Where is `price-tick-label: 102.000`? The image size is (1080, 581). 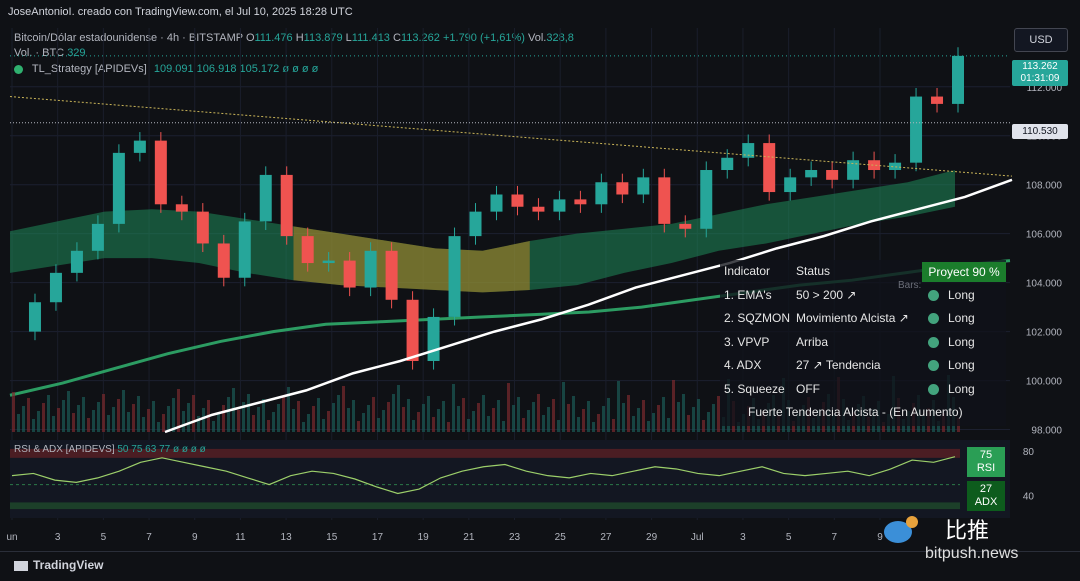
price-tick-label: 102.000 is located at coordinates (1044, 333).